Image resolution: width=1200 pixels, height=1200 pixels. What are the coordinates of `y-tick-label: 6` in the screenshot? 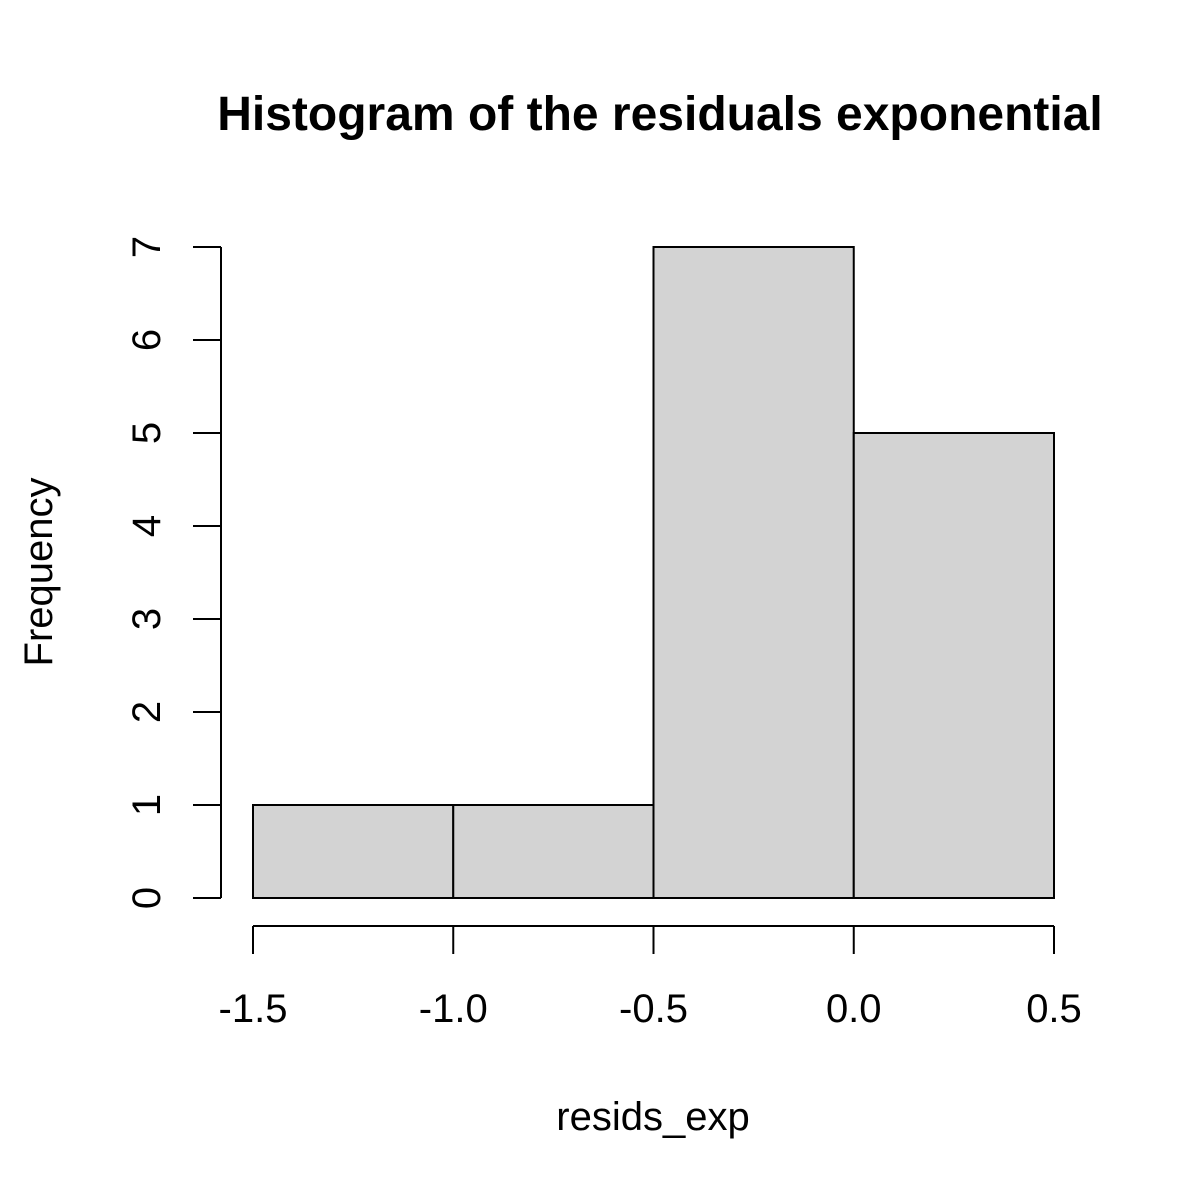 It's located at (147, 340).